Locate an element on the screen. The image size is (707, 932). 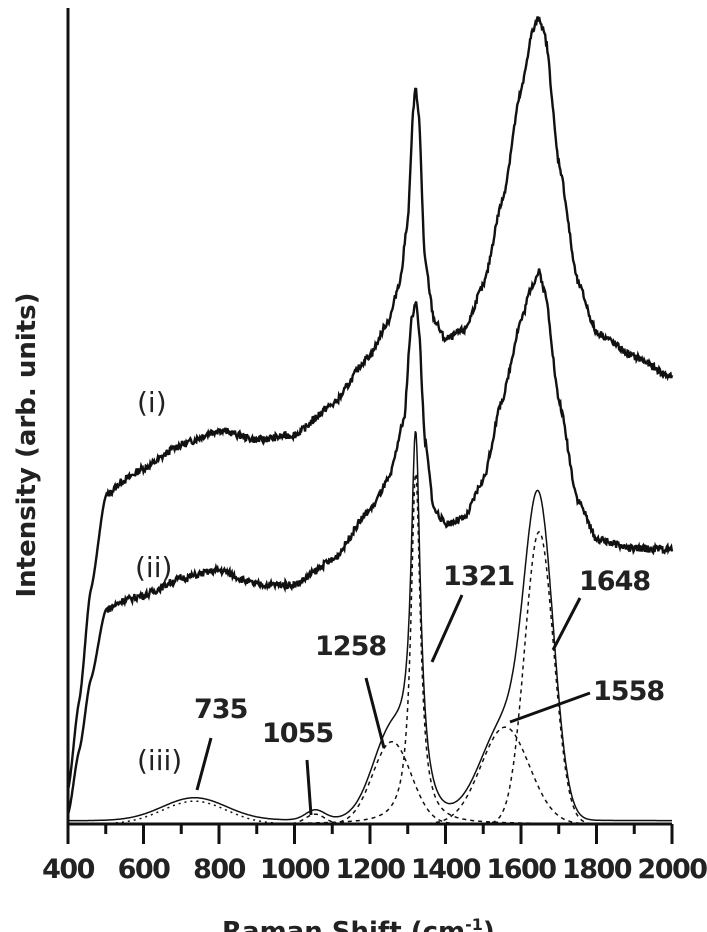
peak-label-1558: 1558 is located at coordinates (628, 691).